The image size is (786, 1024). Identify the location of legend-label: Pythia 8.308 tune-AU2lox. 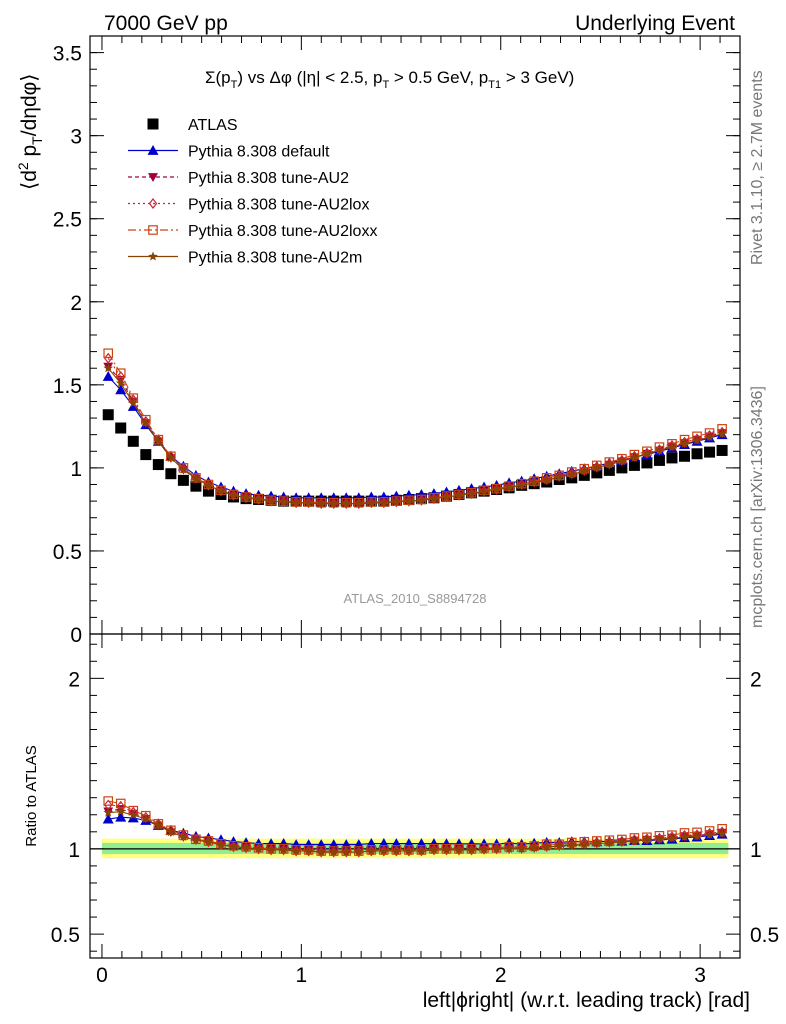
(278, 205).